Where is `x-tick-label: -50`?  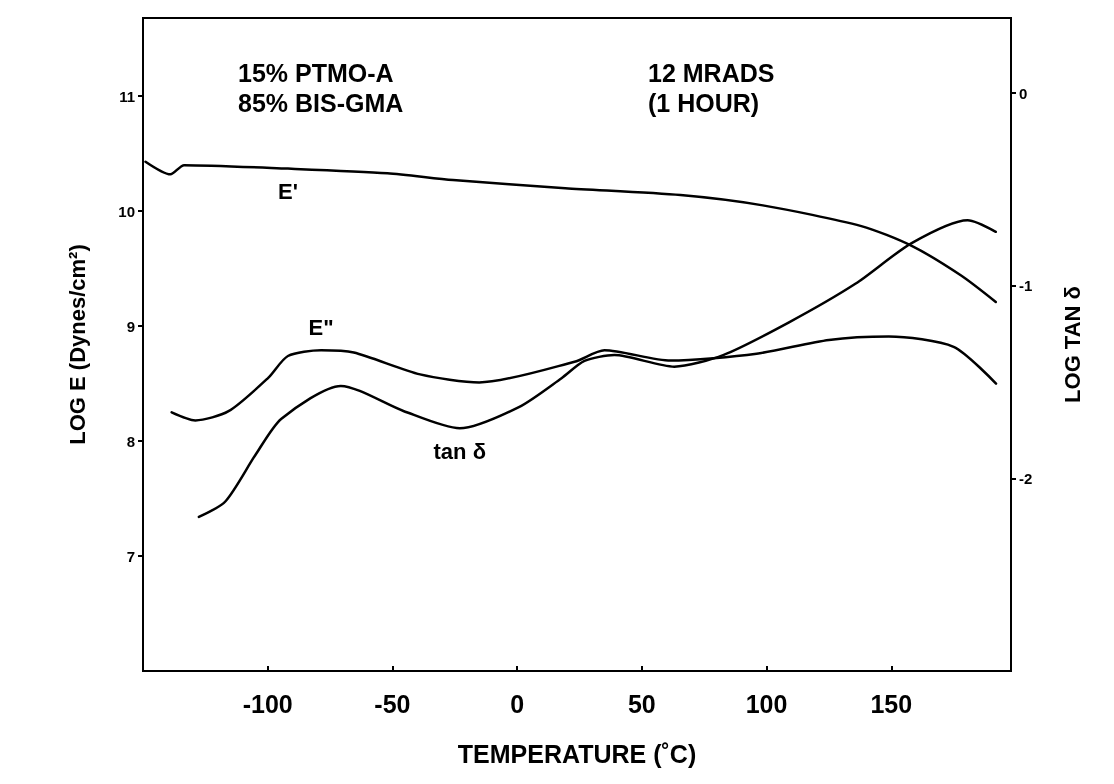 x-tick-label: -50 is located at coordinates (392, 703).